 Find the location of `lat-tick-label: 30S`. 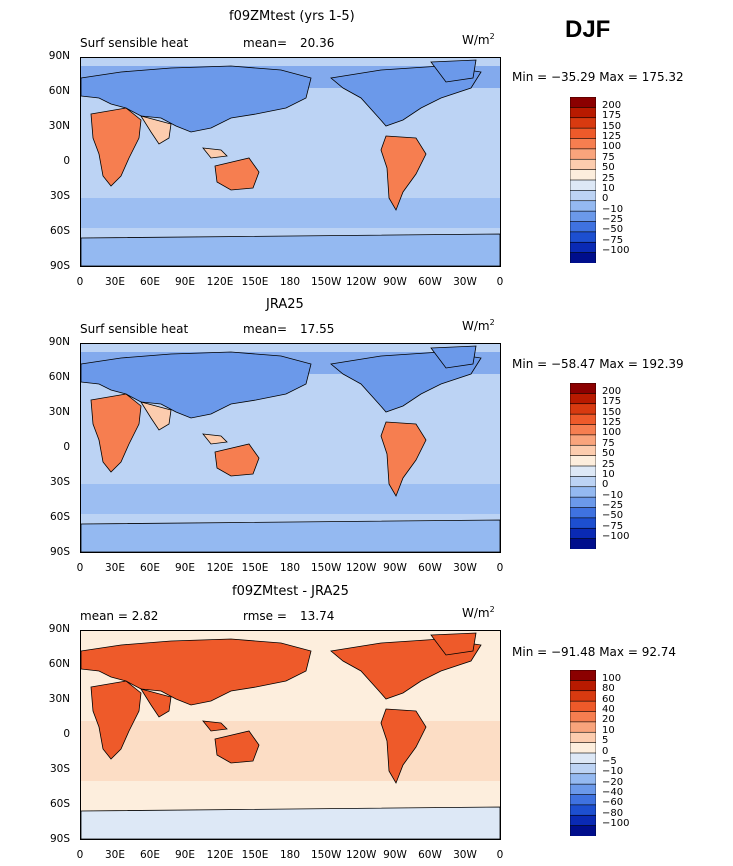

lat-tick-label: 30S is located at coordinates (59, 769).